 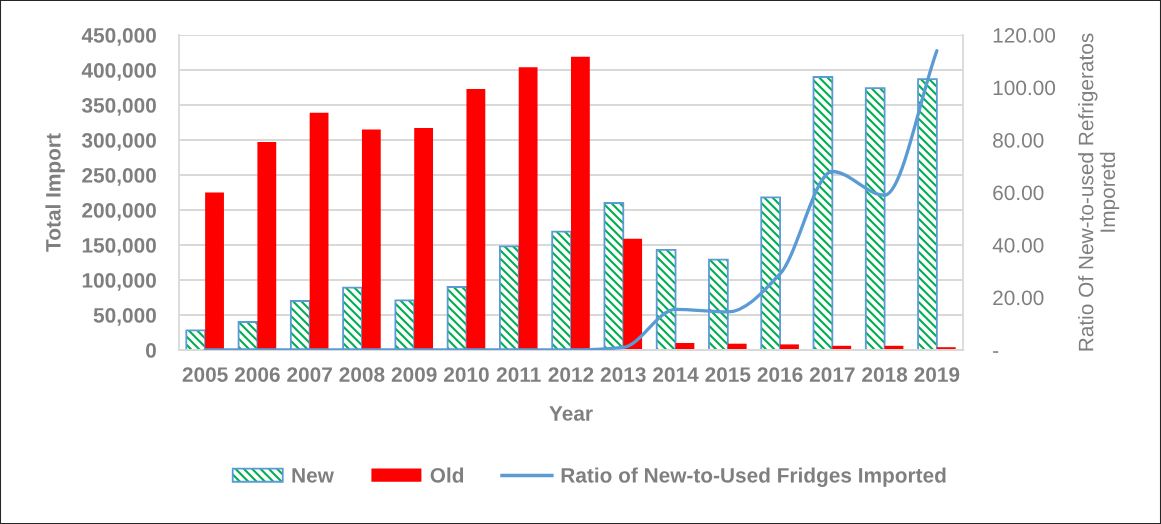 I want to click on x-tick-label: 2007, so click(x=309, y=374).